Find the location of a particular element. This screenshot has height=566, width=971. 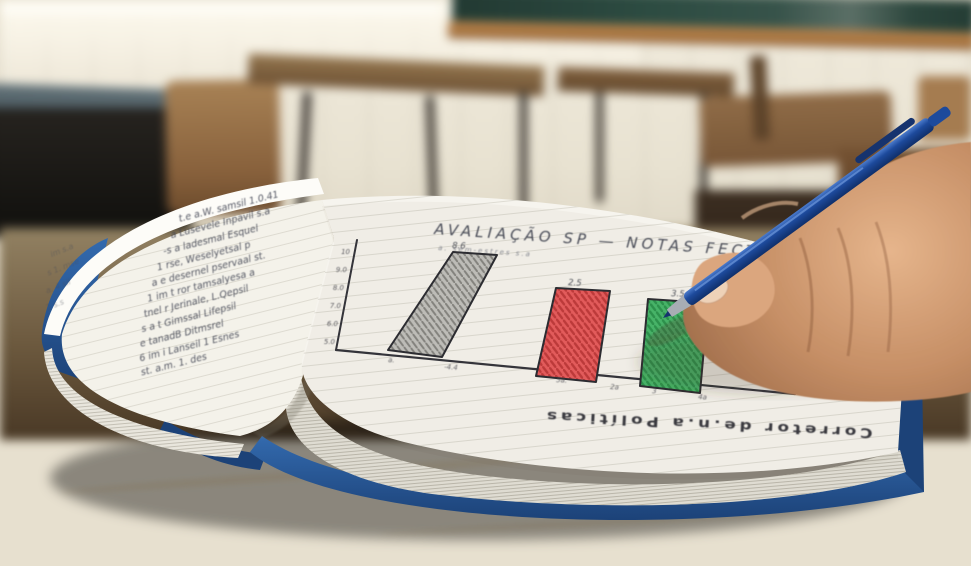

y-tick-label: 10 is located at coordinates (345, 252).